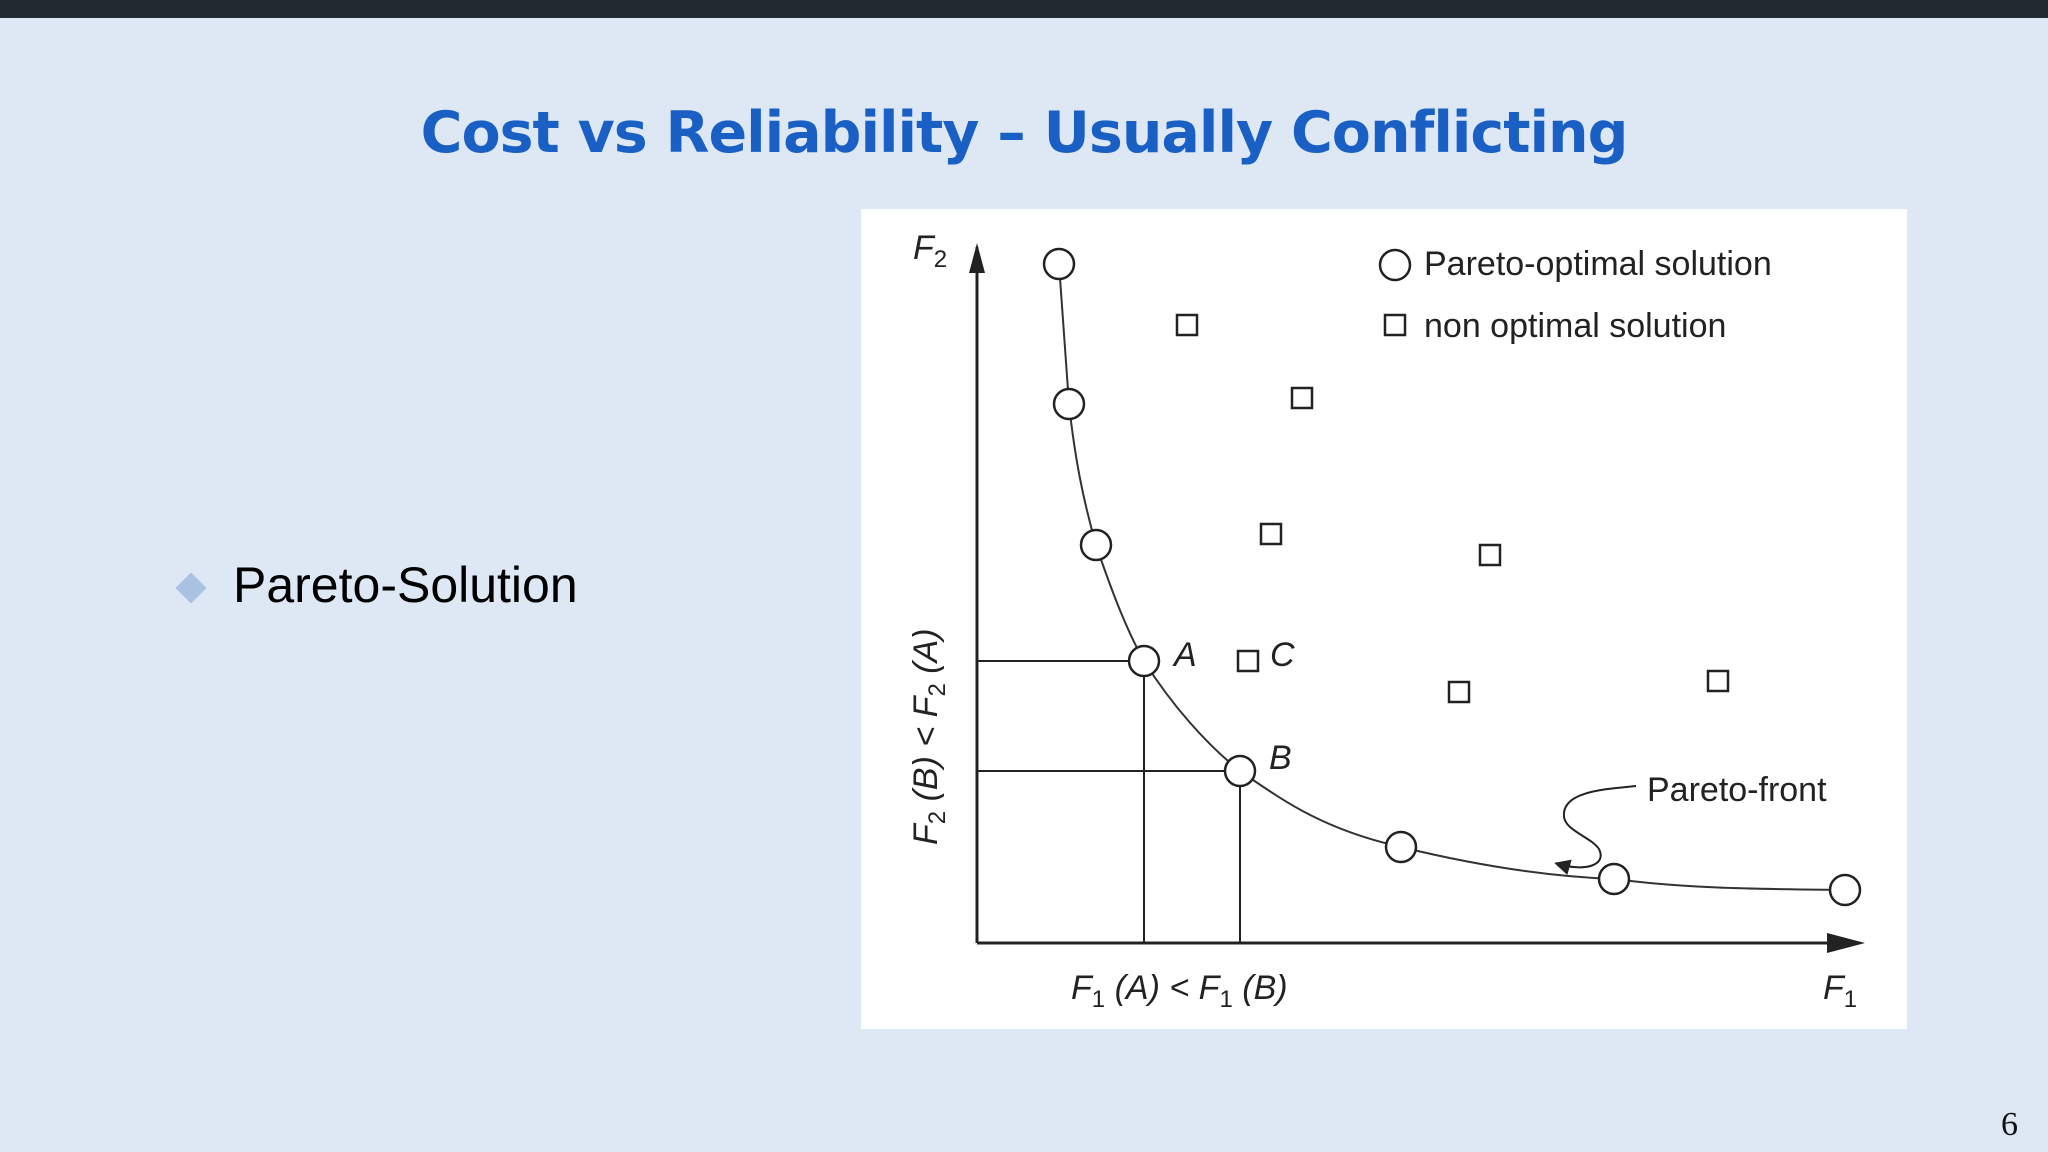  What do you see at coordinates (1846, 943) in the screenshot?
I see `x-axis-arrow-icon` at bounding box center [1846, 943].